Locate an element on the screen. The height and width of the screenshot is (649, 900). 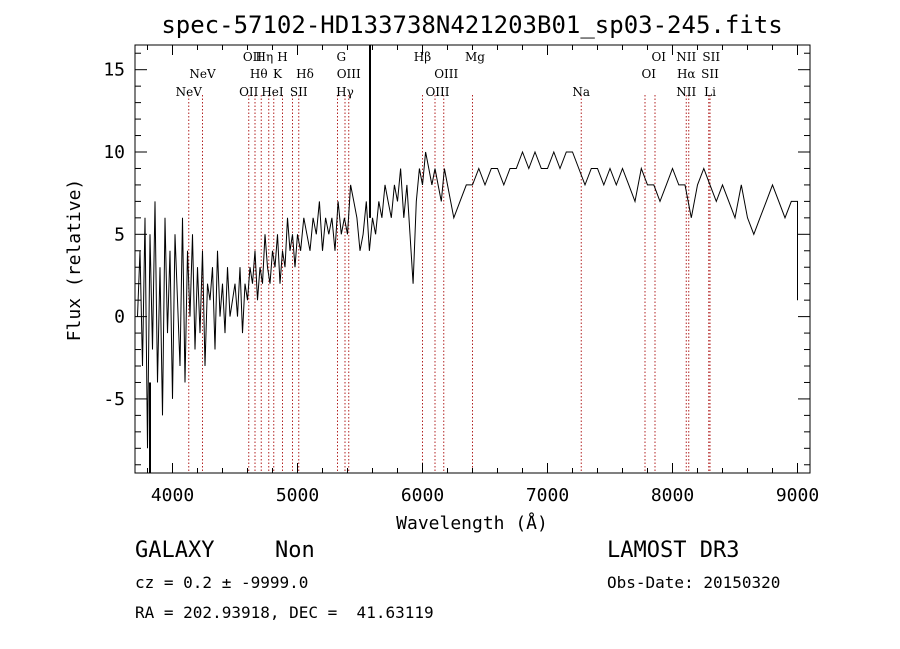
x-tick-label: 6000 is located at coordinates (422, 495).